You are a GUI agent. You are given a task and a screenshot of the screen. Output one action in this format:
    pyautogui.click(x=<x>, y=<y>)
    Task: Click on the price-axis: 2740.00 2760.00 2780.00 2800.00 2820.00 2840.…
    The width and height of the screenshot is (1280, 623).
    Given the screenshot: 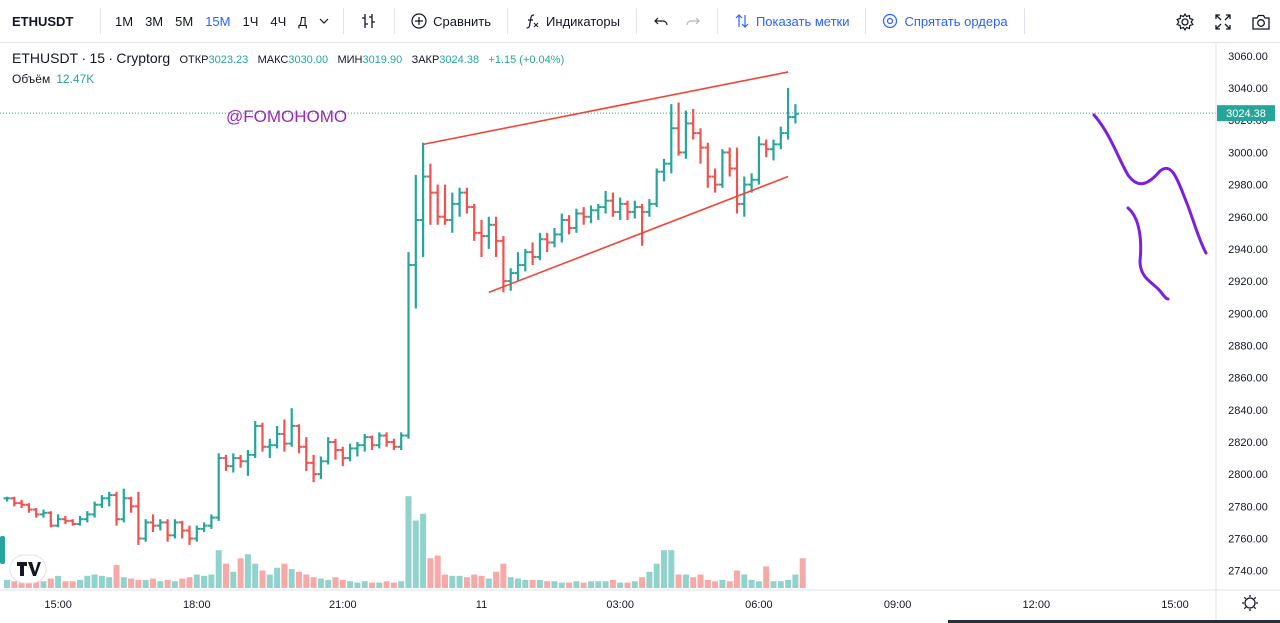 What is the action you would take?
    pyautogui.click(x=1248, y=314)
    